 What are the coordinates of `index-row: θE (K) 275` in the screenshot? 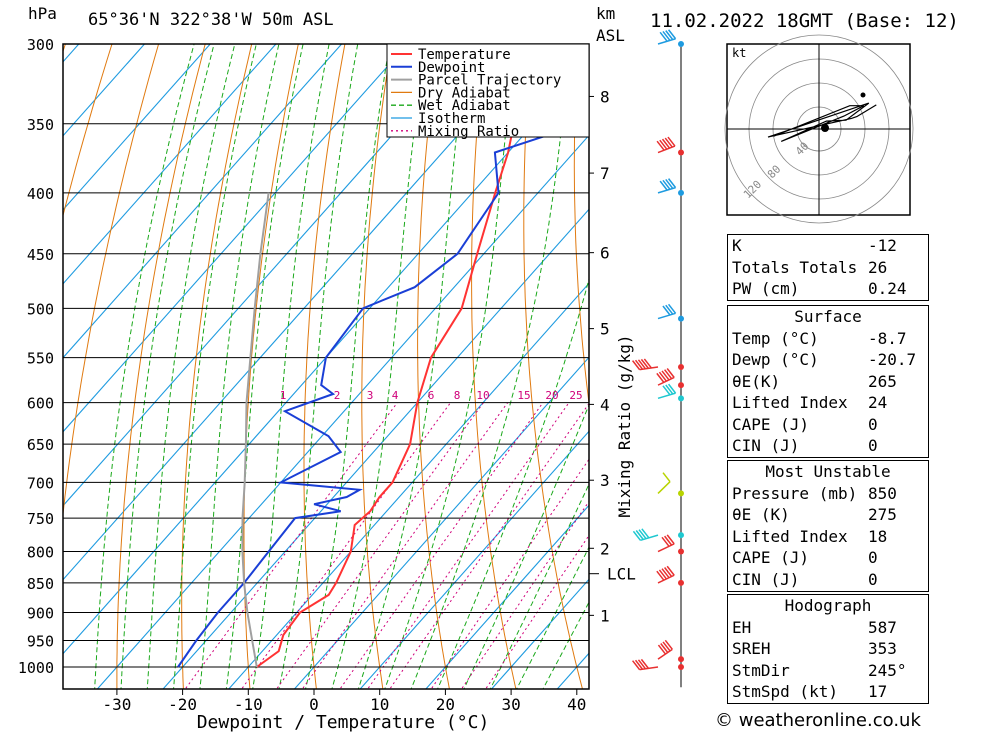 It's located at (828, 515).